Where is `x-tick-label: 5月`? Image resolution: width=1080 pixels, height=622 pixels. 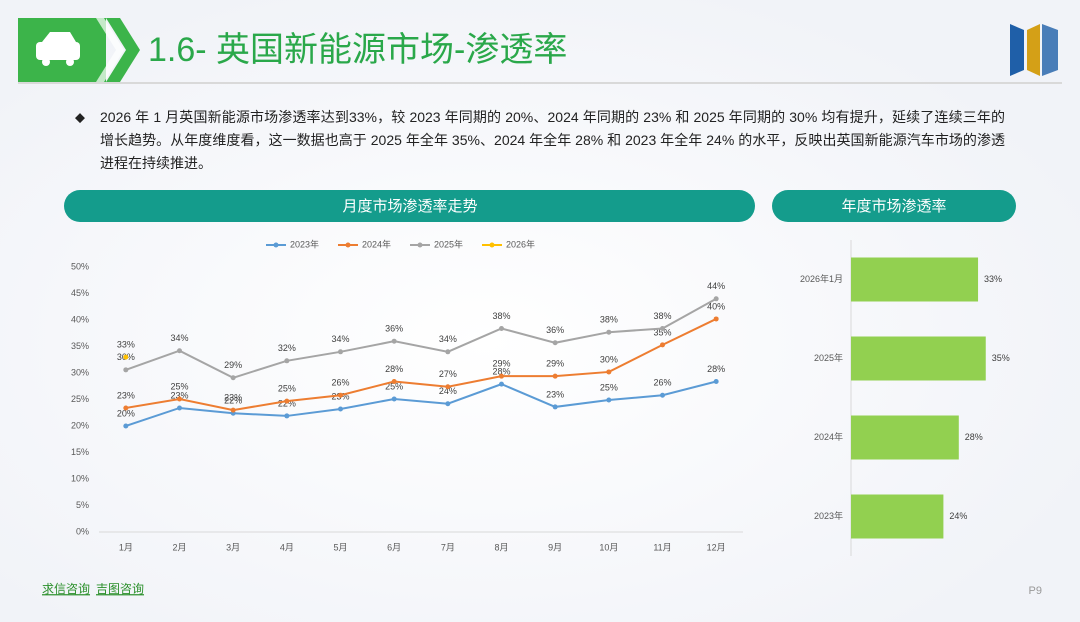 x-tick-label: 5月 is located at coordinates (340, 547).